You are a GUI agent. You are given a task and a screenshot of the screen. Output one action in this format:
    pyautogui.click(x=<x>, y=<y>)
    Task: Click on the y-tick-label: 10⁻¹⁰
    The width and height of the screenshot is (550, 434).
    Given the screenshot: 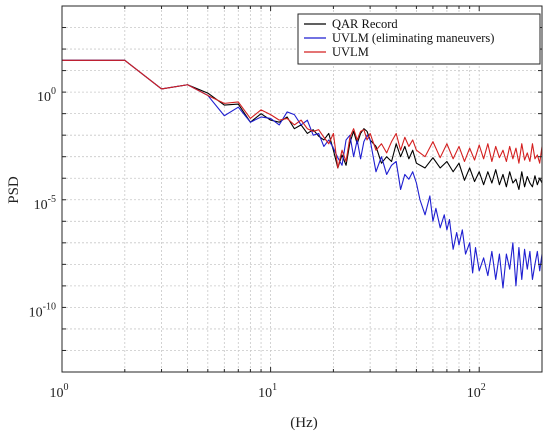 What is the action you would take?
    pyautogui.click(x=42, y=310)
    